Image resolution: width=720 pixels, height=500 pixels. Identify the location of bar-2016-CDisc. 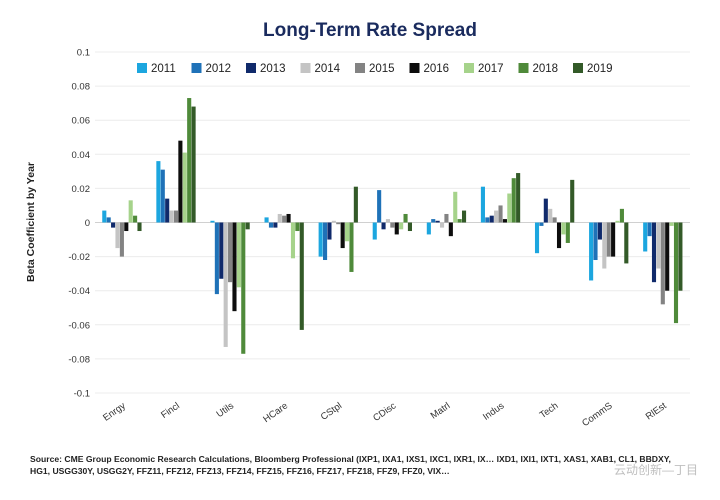
(396, 228).